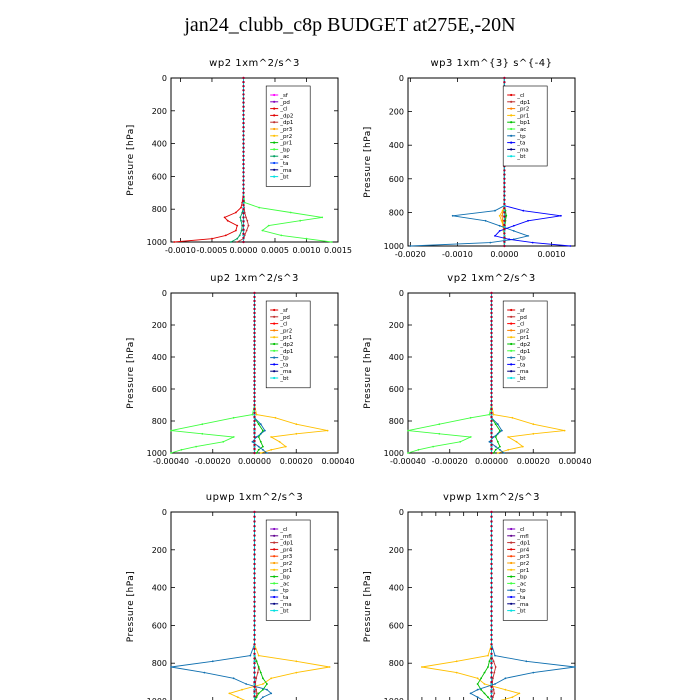 The image size is (700, 700). I want to click on y-axis-label: Pressure [hPa], so click(368, 373).